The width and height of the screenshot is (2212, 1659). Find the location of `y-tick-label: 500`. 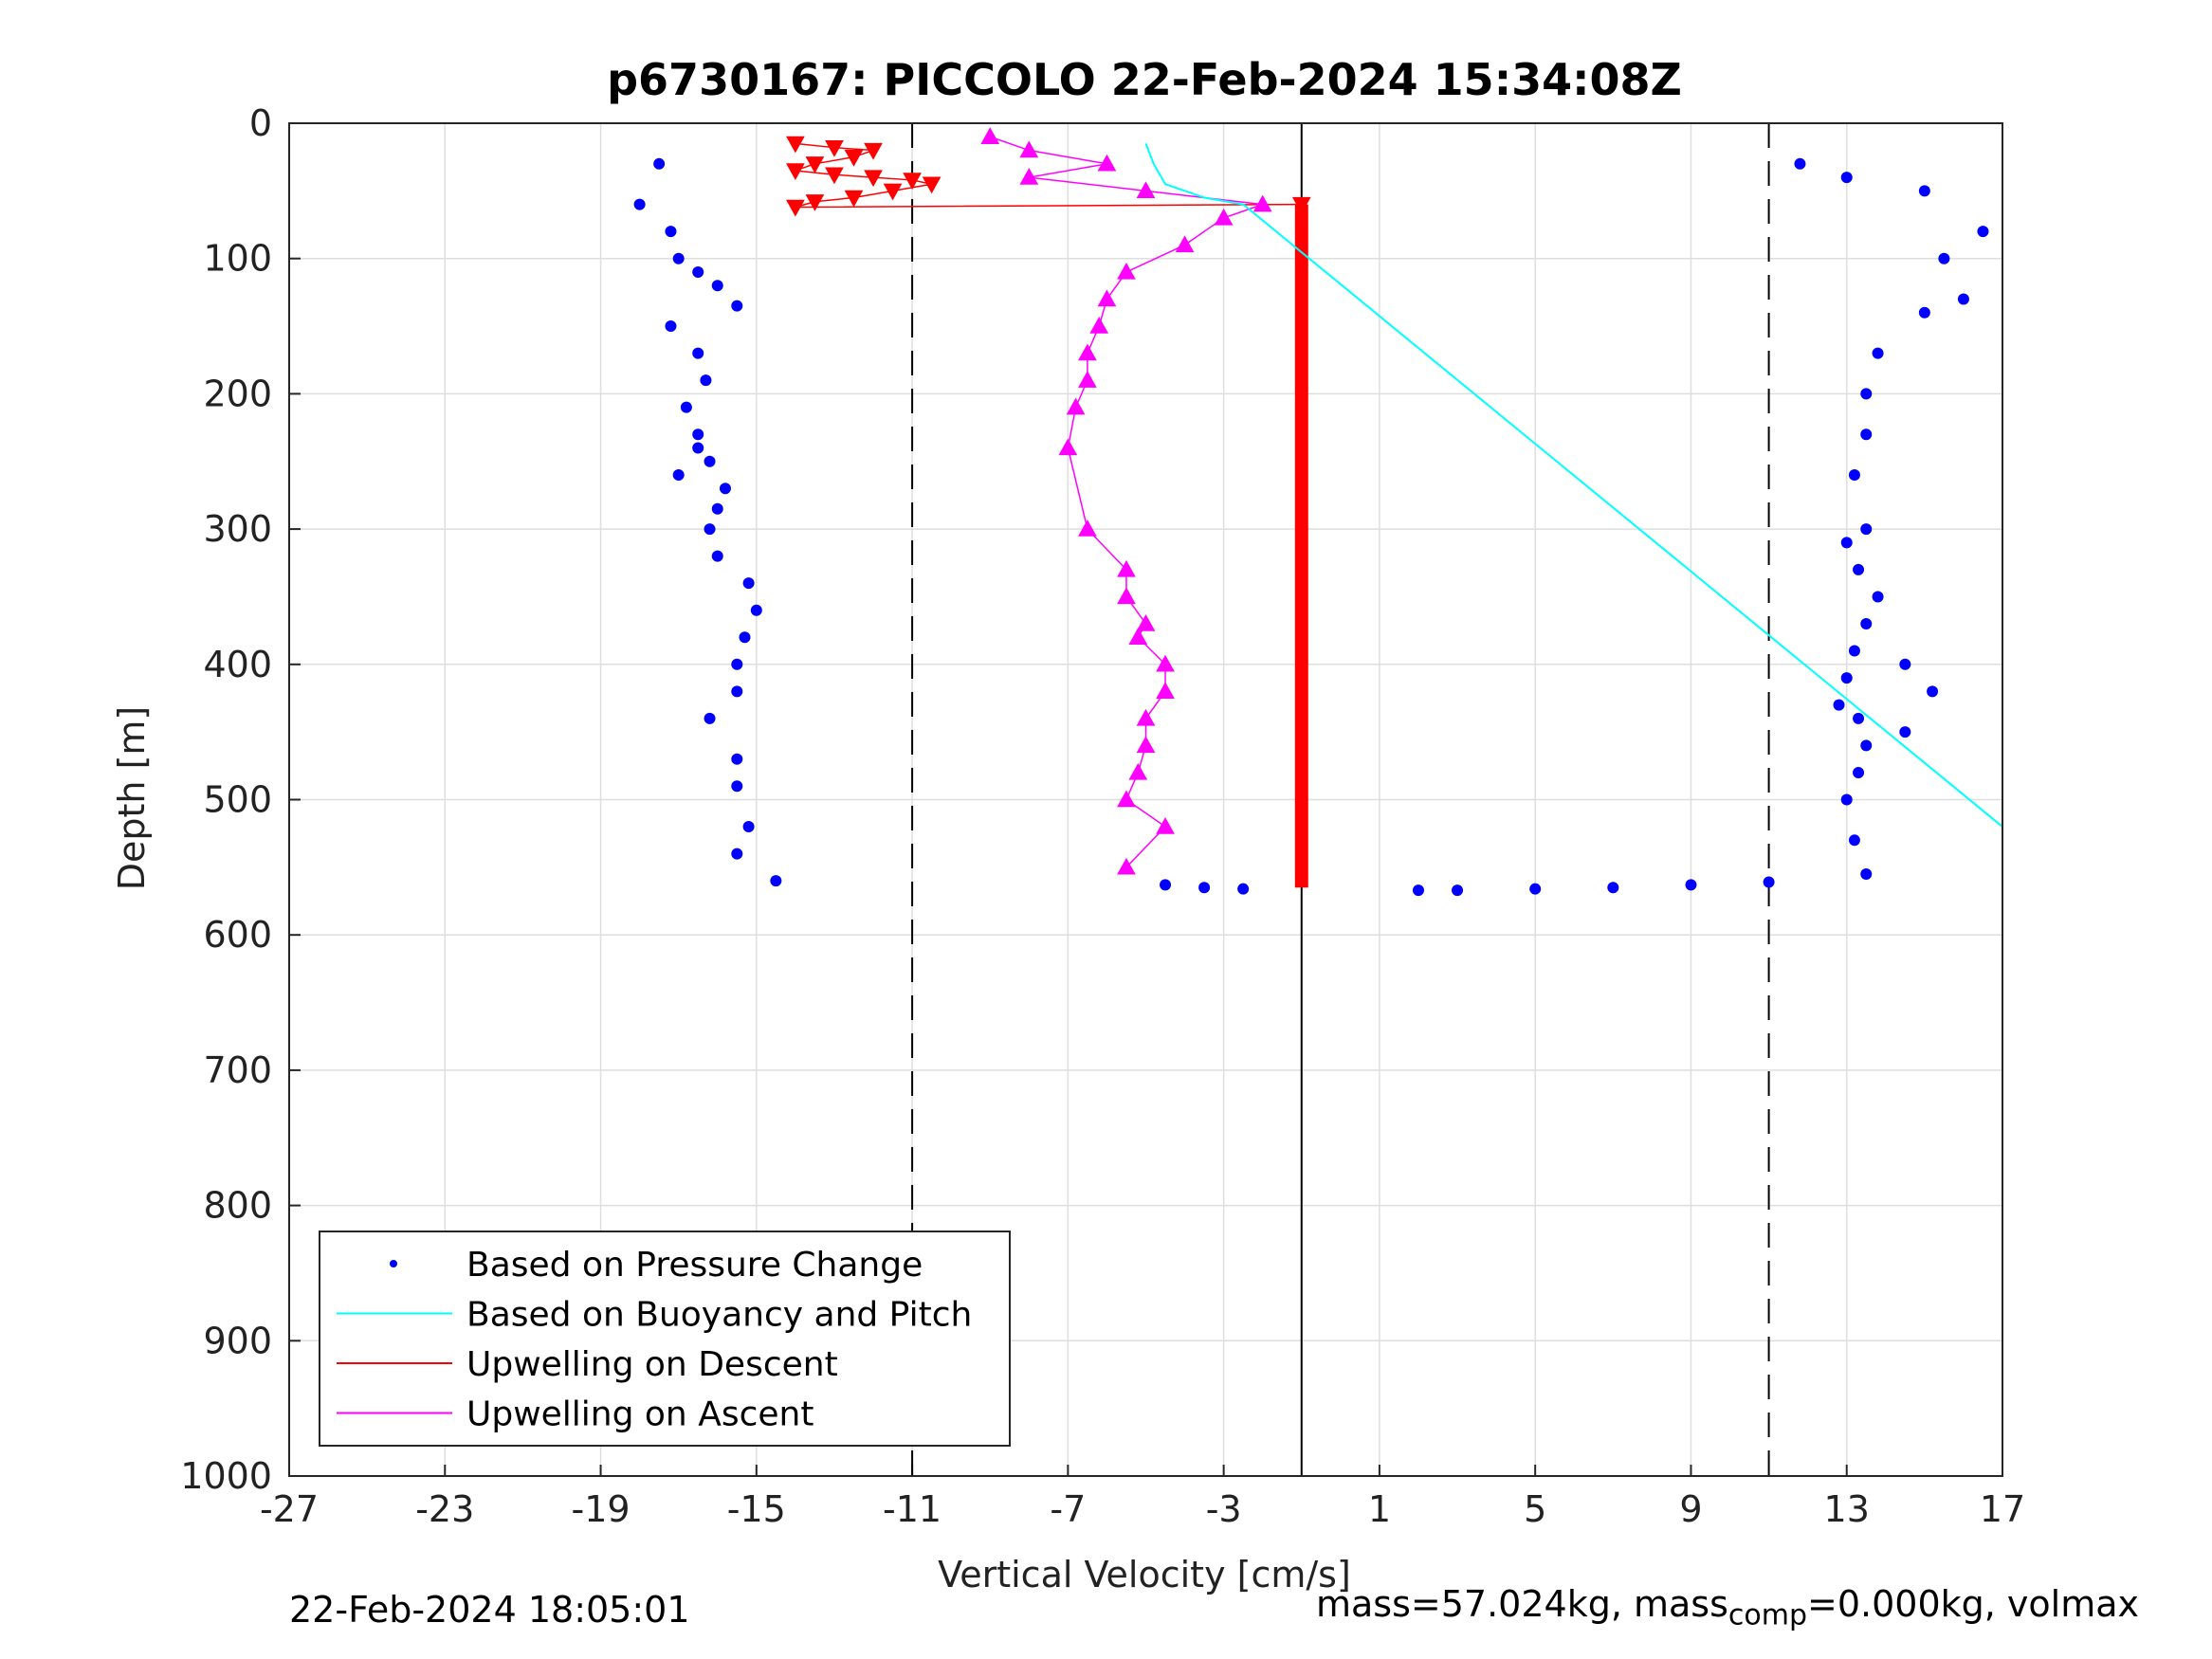

y-tick-label: 500 is located at coordinates (237, 800).